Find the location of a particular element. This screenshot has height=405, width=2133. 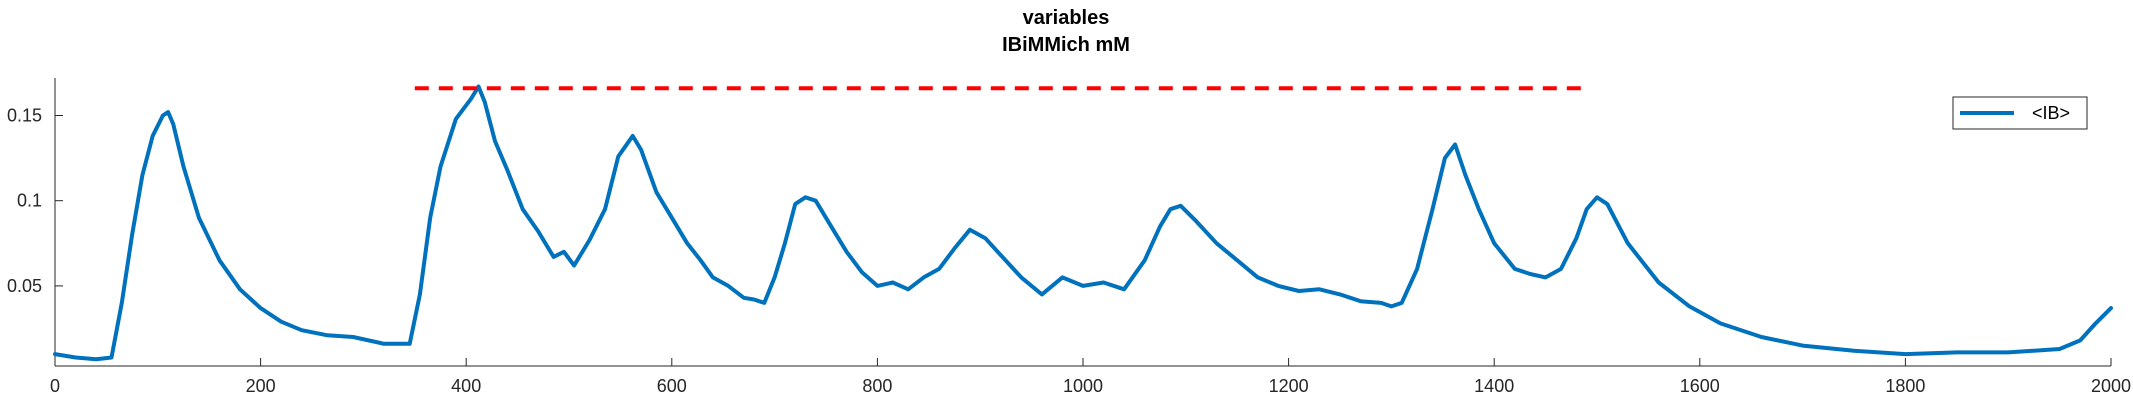

x-tick-label: 400 is located at coordinates (466, 386).